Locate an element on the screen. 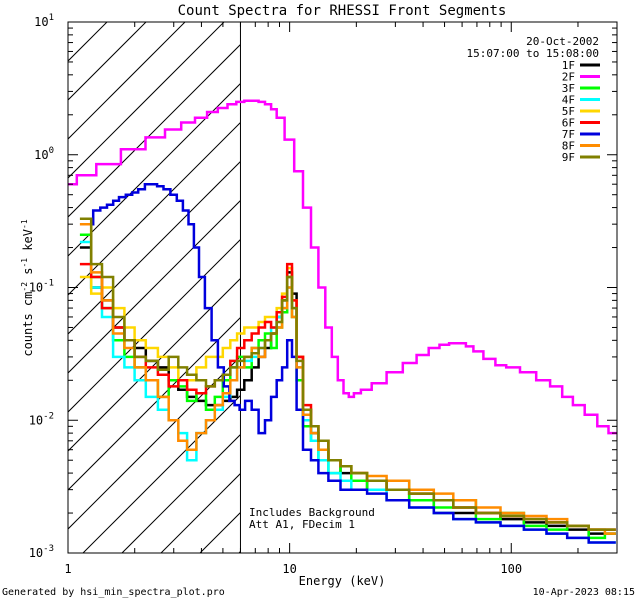  y-tick-label: 10⁻¹ is located at coordinates (41, 287).